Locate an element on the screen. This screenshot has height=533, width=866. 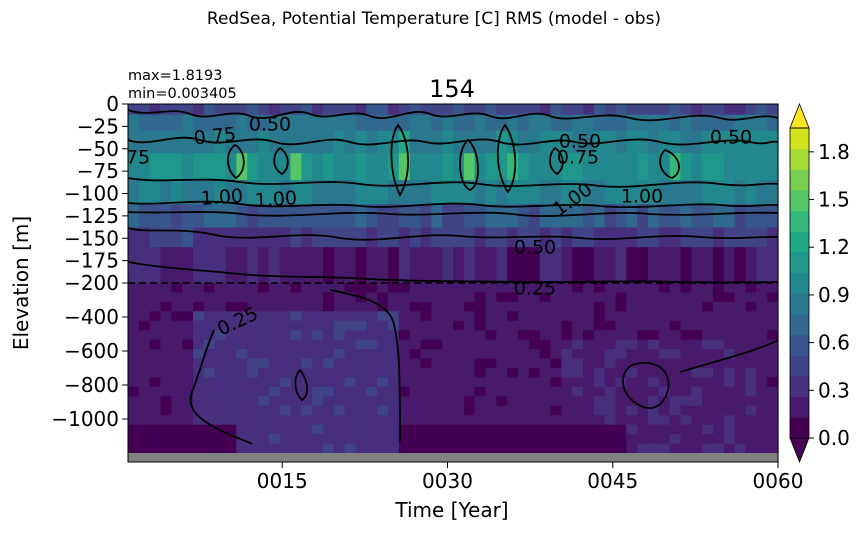
colorbar-tick-label: 0.9 is located at coordinates (834, 295).